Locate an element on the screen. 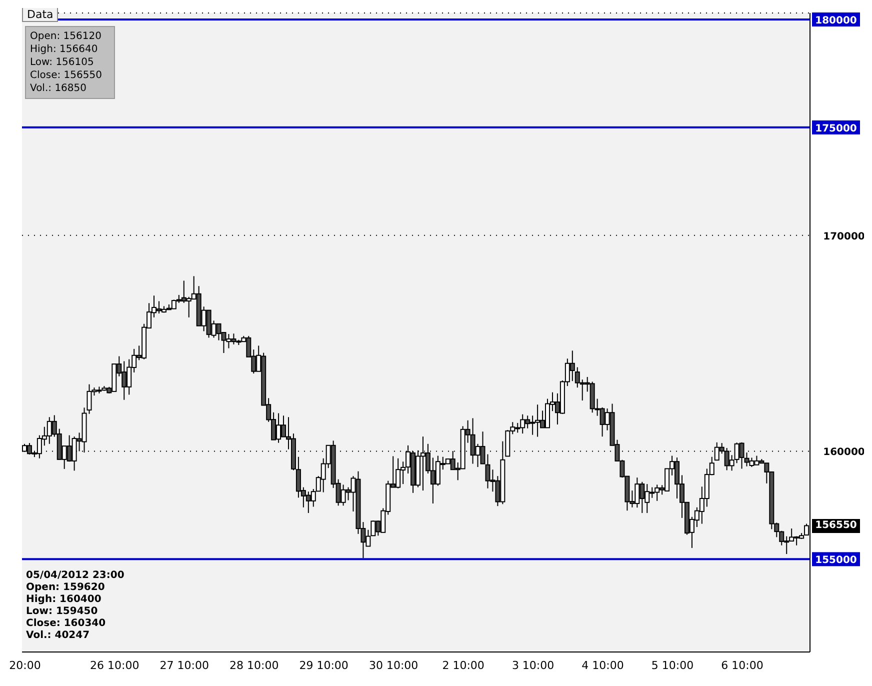  ref-line-label: 175000 is located at coordinates (836, 128).